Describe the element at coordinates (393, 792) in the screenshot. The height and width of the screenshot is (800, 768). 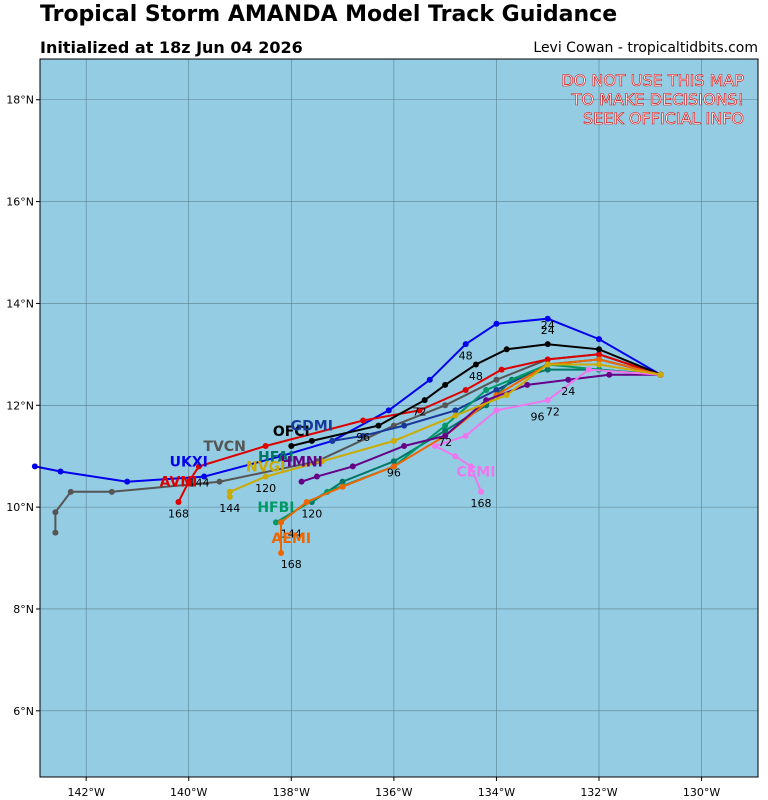
I see `lon-tick-label: 136°W` at that location.